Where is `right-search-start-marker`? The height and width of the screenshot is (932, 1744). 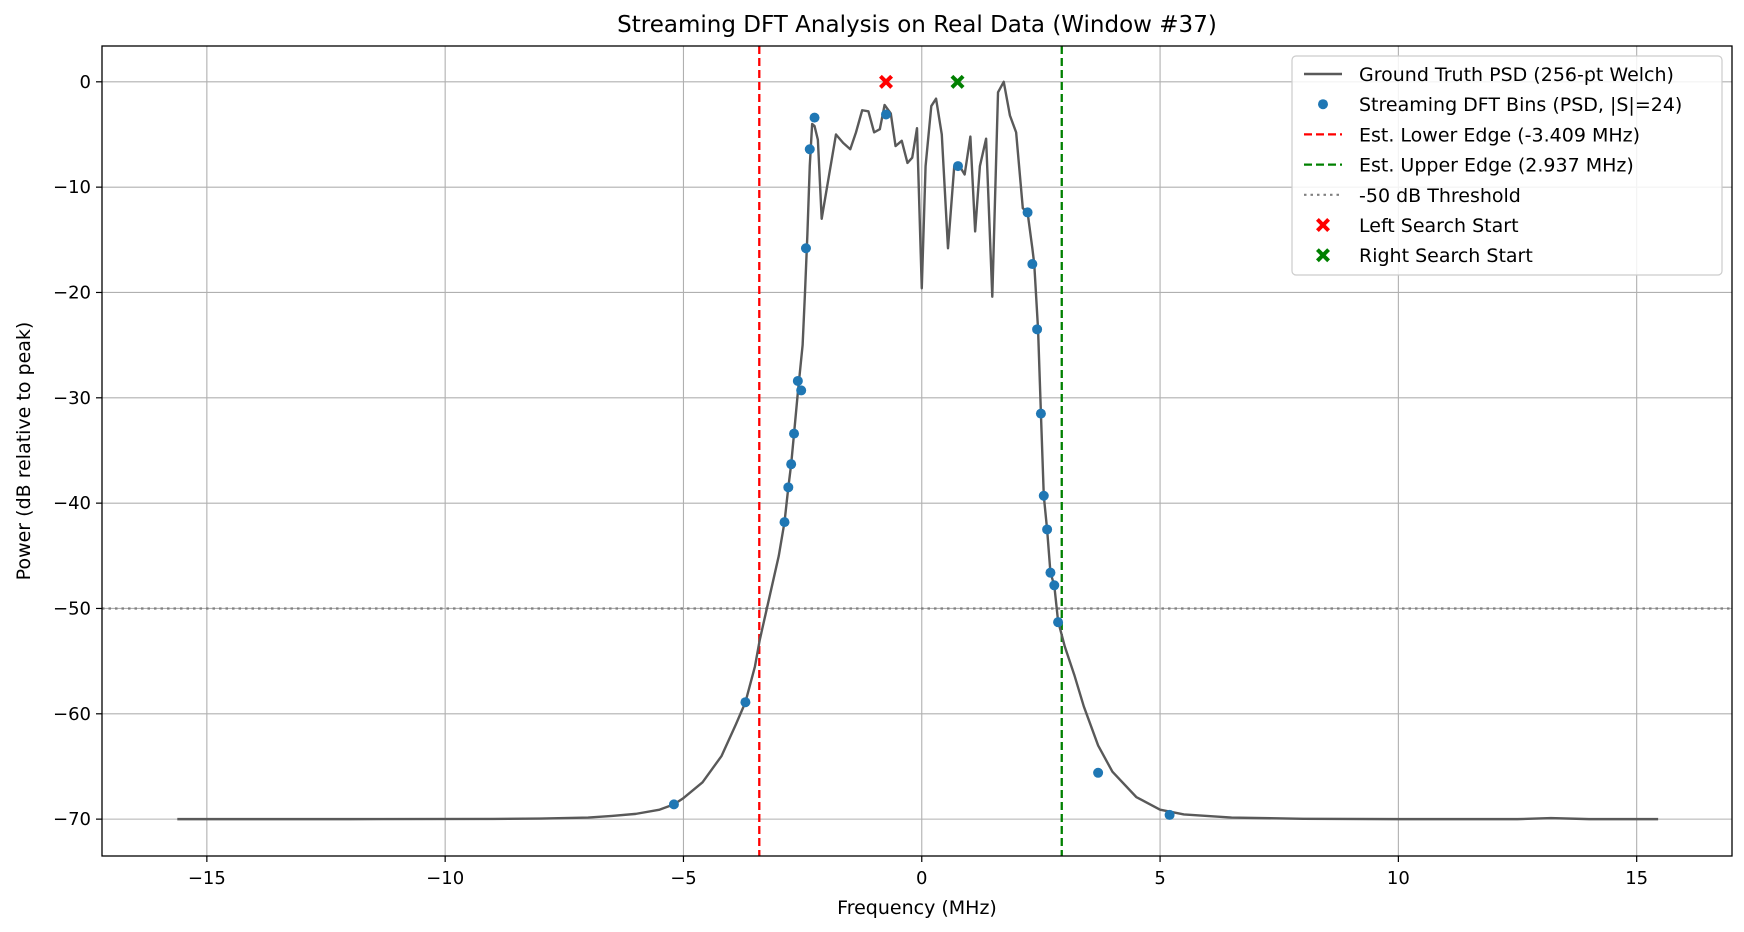
right-search-start-marker is located at coordinates (957, 81).